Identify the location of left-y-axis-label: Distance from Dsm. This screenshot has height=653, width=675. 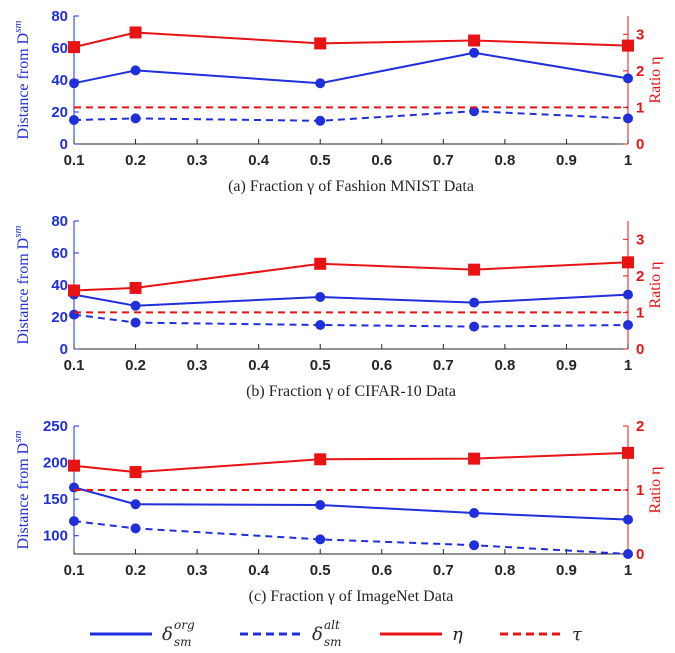
(22, 285).